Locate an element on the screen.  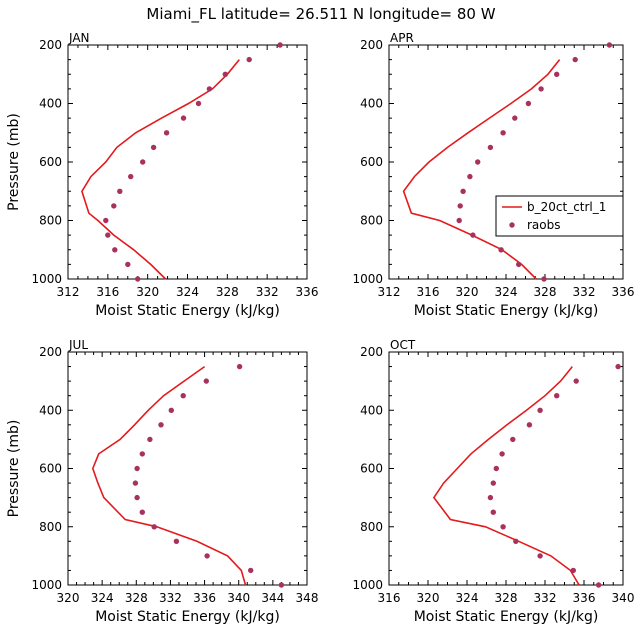
y-axis-label: Pressure (mb) is located at coordinates (14, 469).